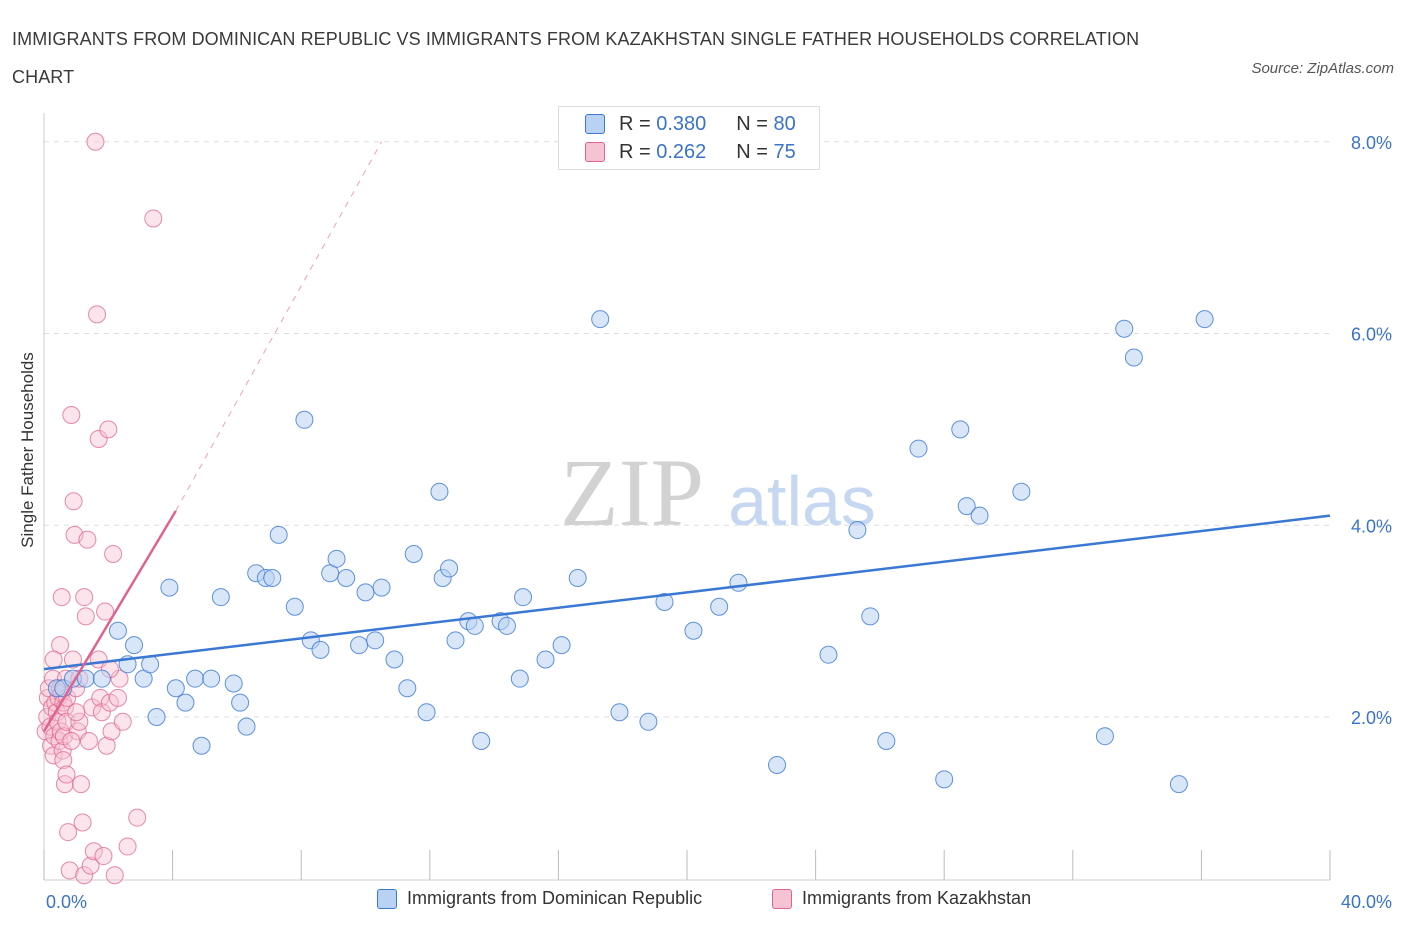  I want to click on watermark: ZIP atlas, so click(718, 492).